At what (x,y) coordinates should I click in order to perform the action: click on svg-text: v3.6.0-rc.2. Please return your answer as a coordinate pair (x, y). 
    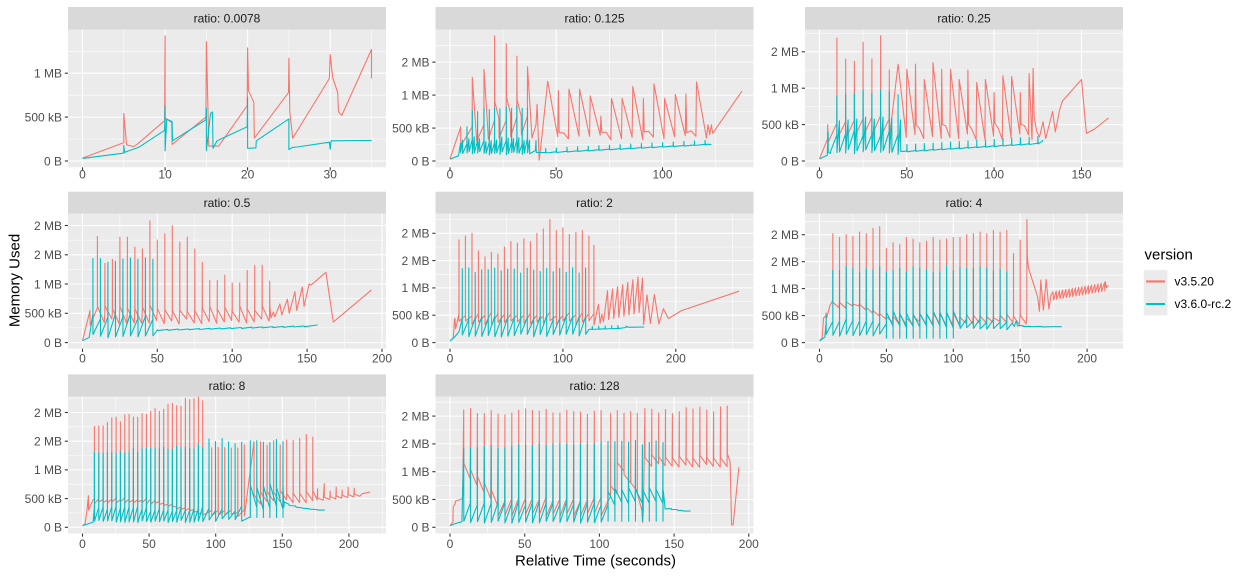
    Looking at the image, I should click on (1203, 304).